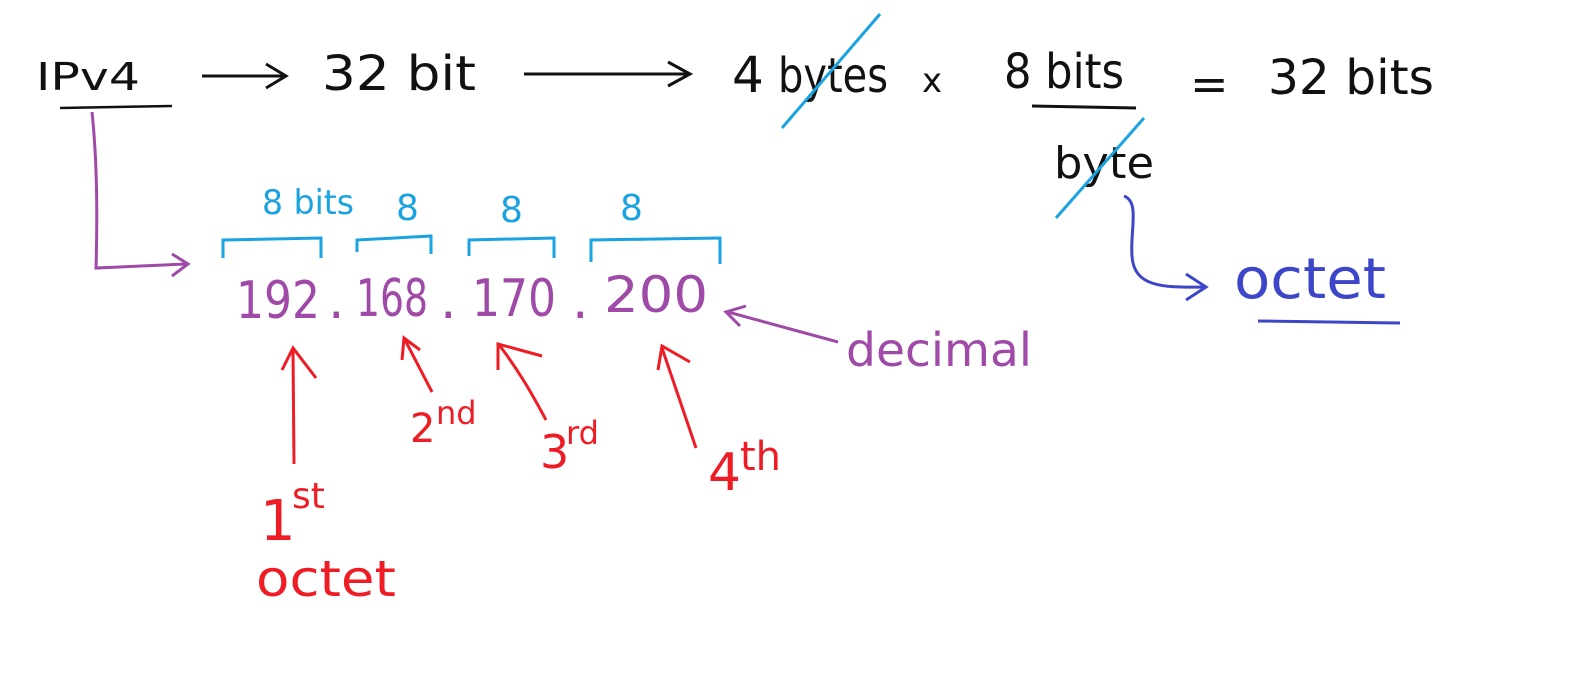 The height and width of the screenshot is (680, 1580). I want to click on arrow-3rd, so click(523, 383).